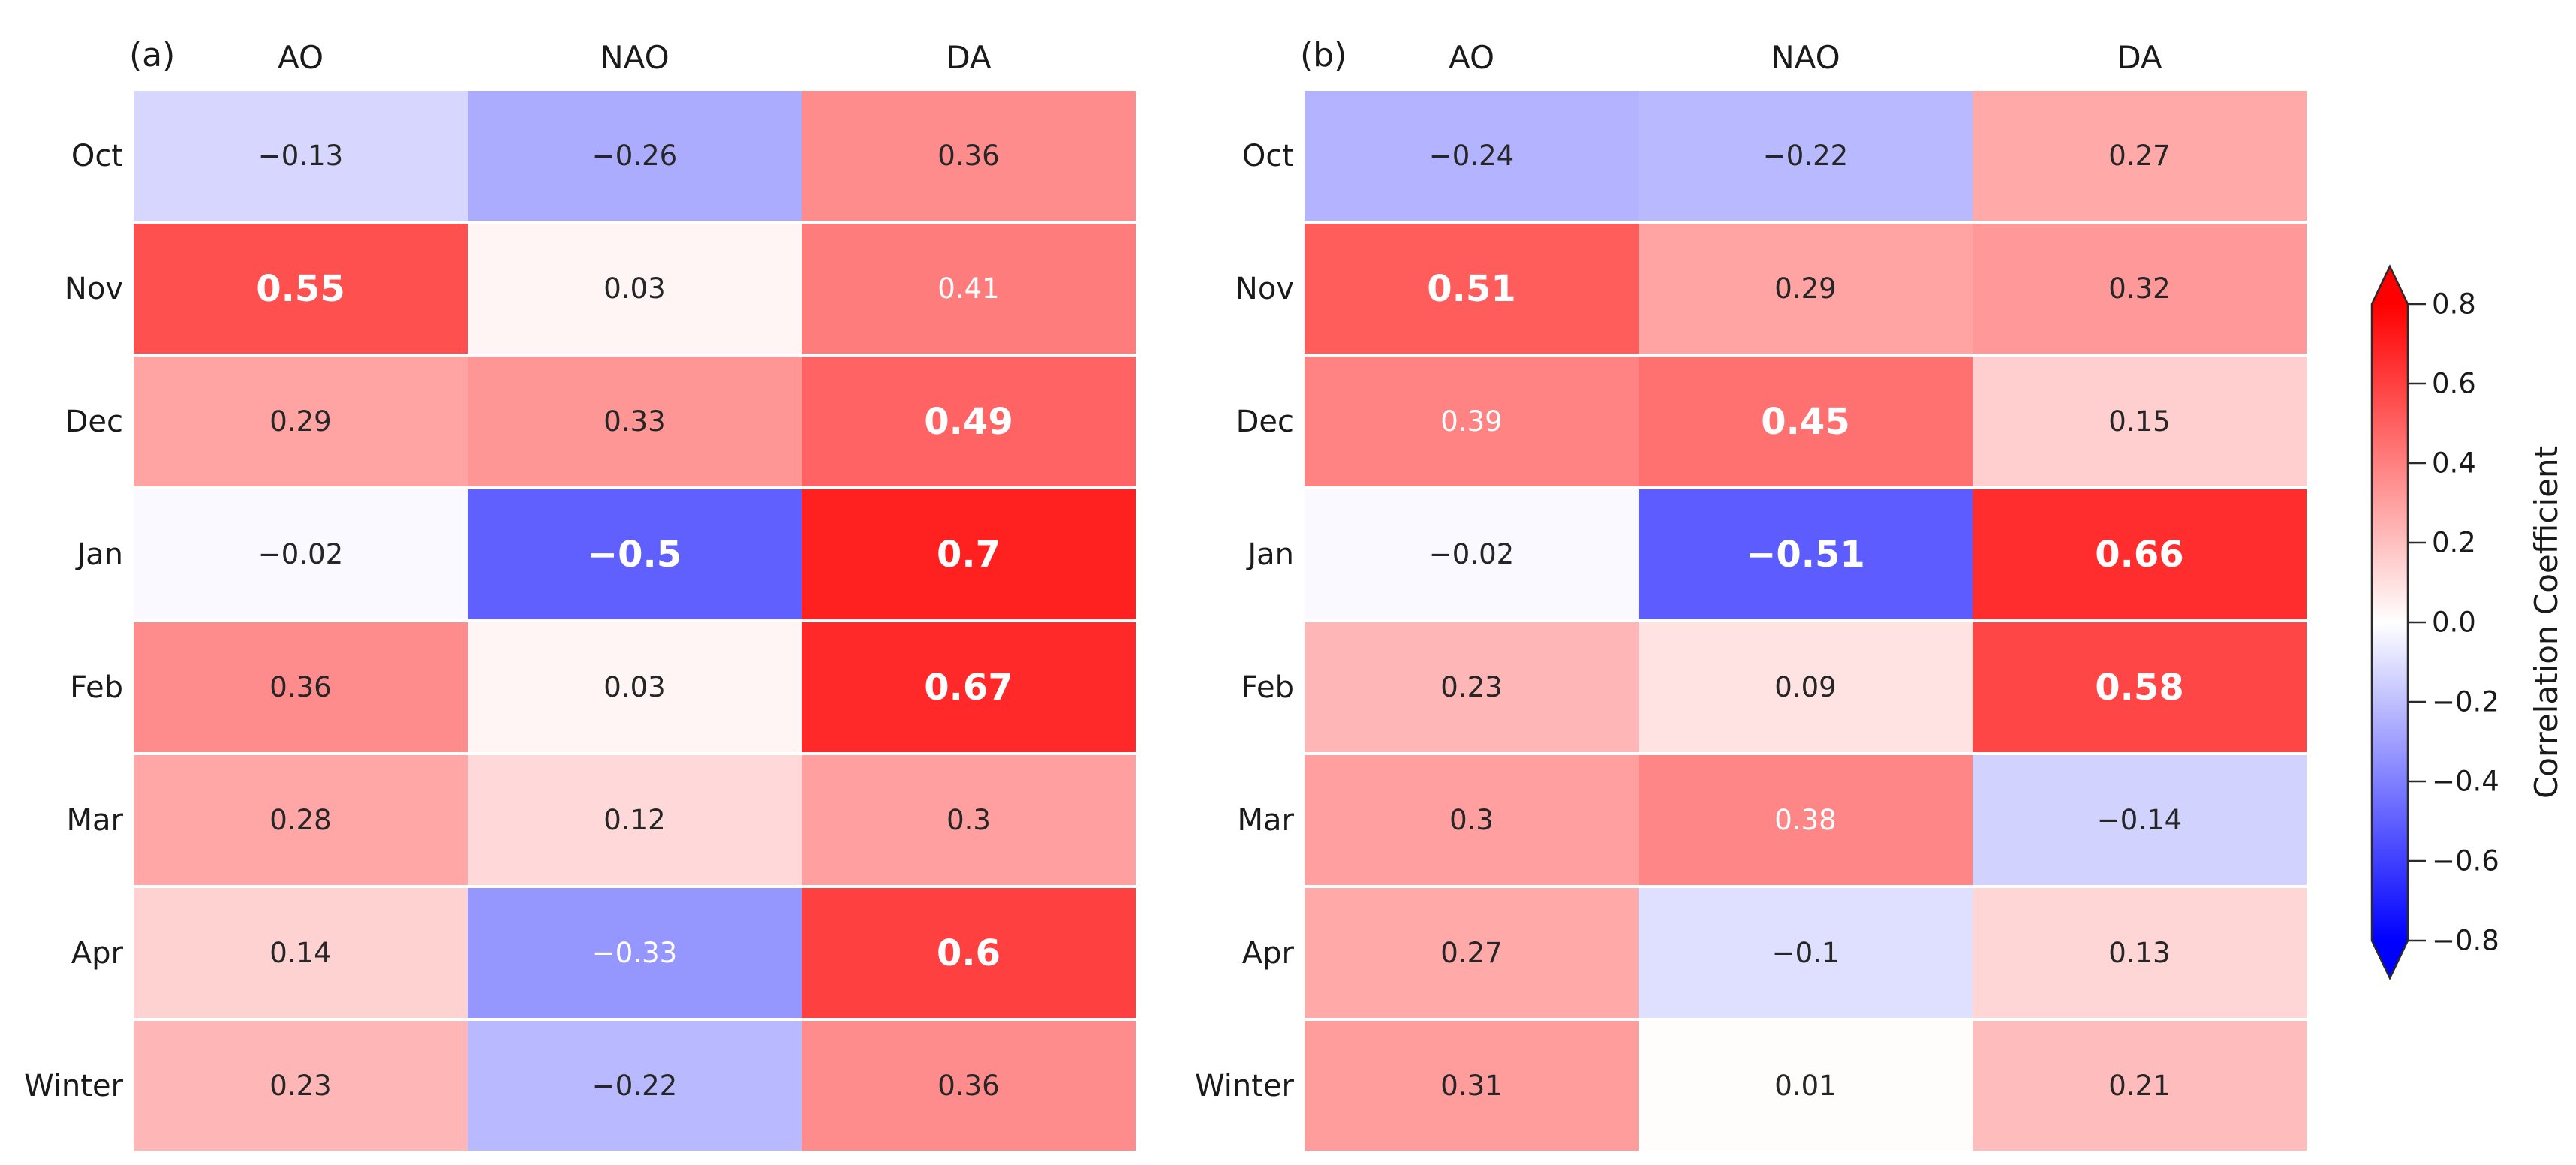 Image resolution: width=2576 pixels, height=1165 pixels. What do you see at coordinates (1805, 820) in the screenshot?
I see `cell-value: 0.38` at bounding box center [1805, 820].